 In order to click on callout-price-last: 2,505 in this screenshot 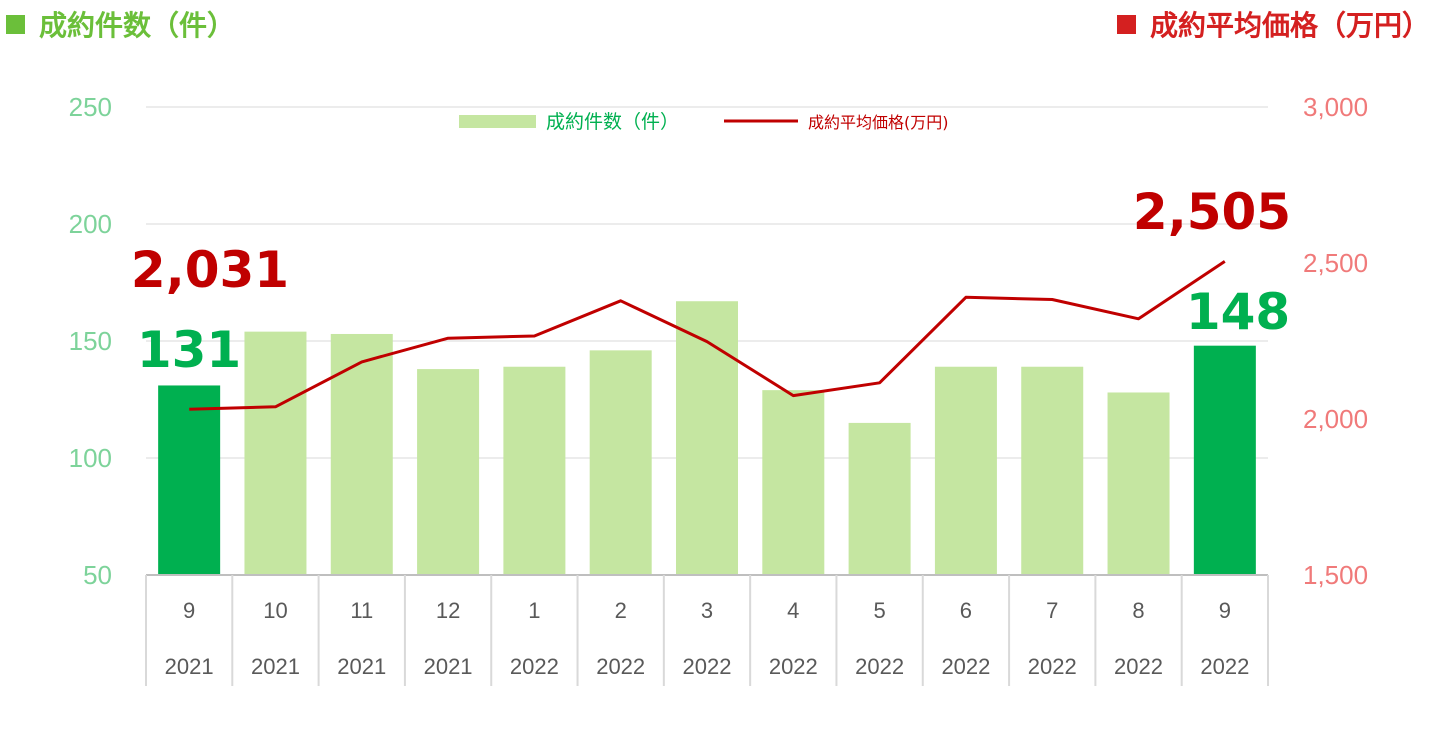, I will do `click(1212, 212)`.